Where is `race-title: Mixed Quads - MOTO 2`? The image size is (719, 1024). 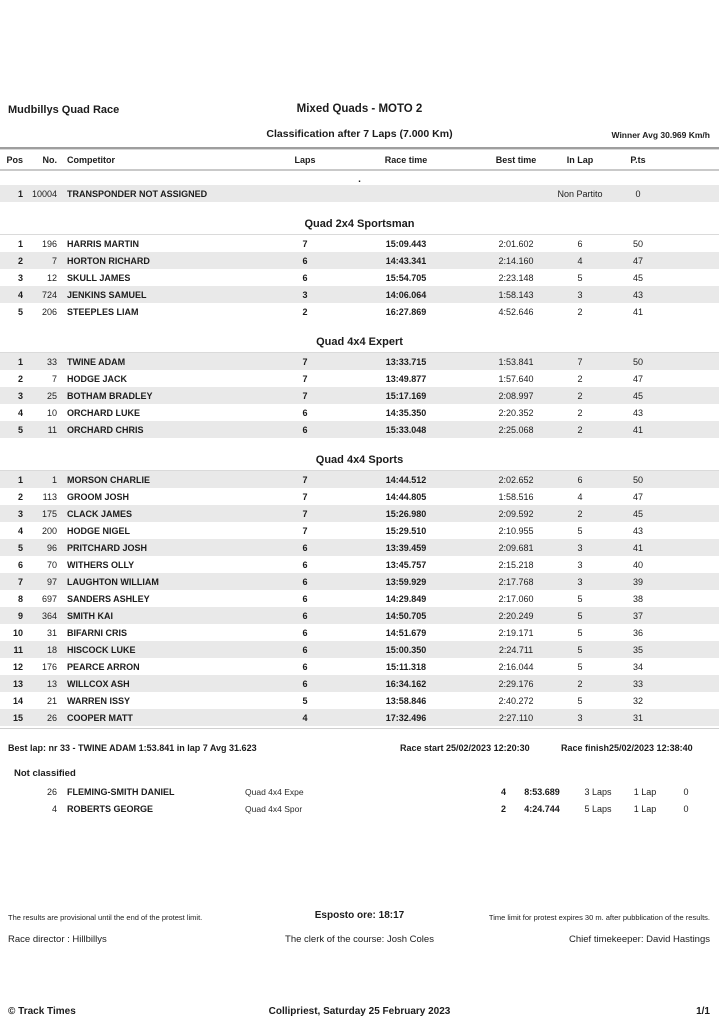 race-title: Mixed Quads - MOTO 2 is located at coordinates (359, 109).